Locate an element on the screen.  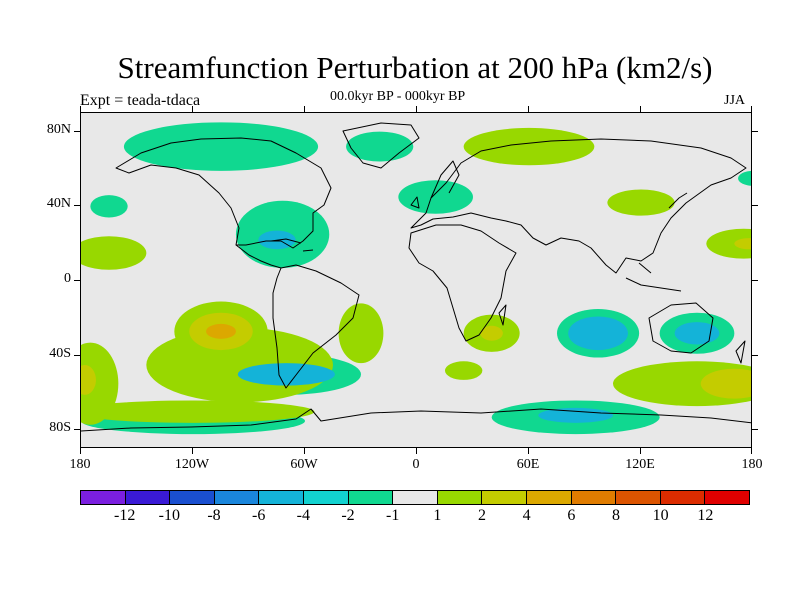
lat-tick-label: 40N is located at coordinates (58, 204).